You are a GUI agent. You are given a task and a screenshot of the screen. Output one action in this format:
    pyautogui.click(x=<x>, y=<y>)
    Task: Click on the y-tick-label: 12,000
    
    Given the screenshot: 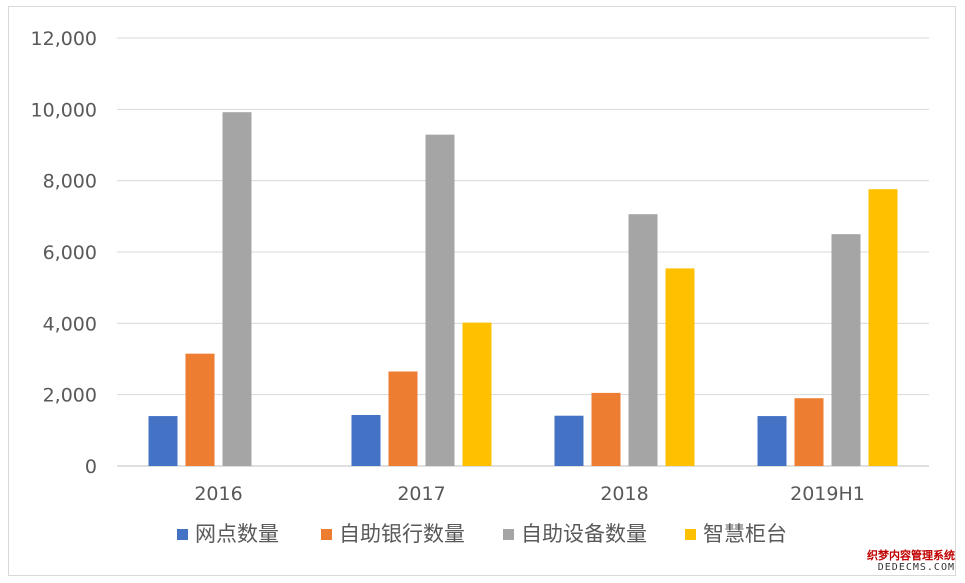 What is the action you would take?
    pyautogui.click(x=64, y=39)
    